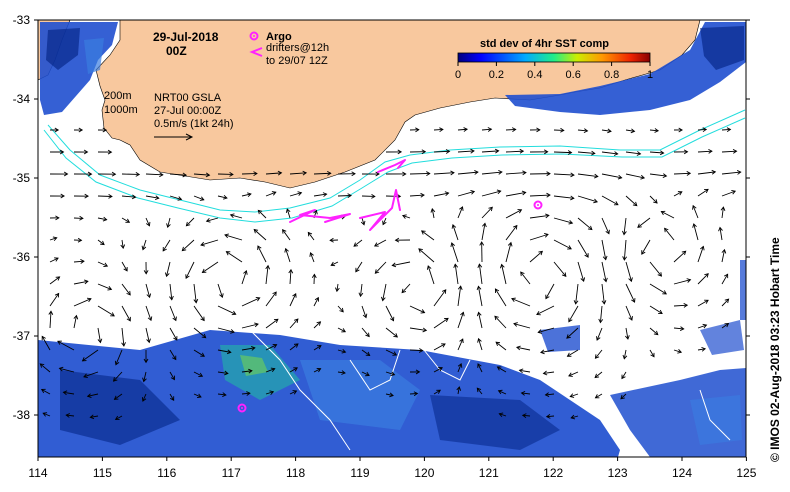  Describe the element at coordinates (193, 124) in the screenshot. I see `vector-scale-label: 0.5m/s (1kt 24h)` at that location.